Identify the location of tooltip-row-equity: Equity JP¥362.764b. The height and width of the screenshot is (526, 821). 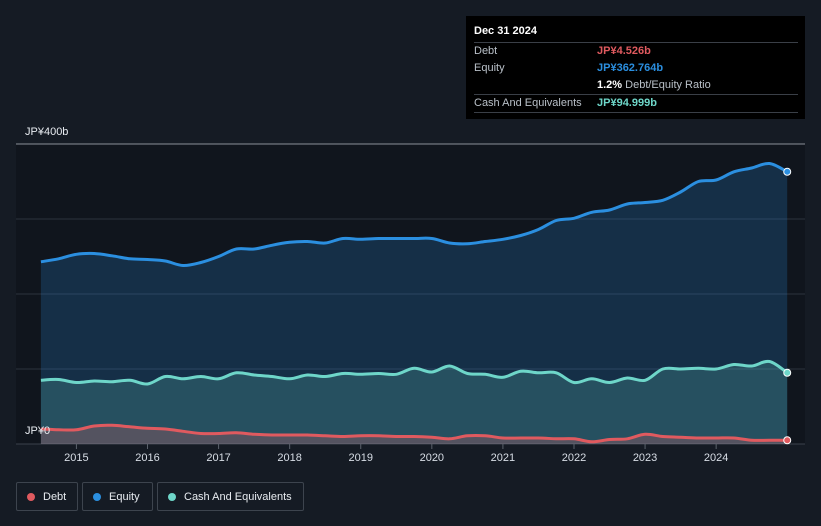
(636, 68).